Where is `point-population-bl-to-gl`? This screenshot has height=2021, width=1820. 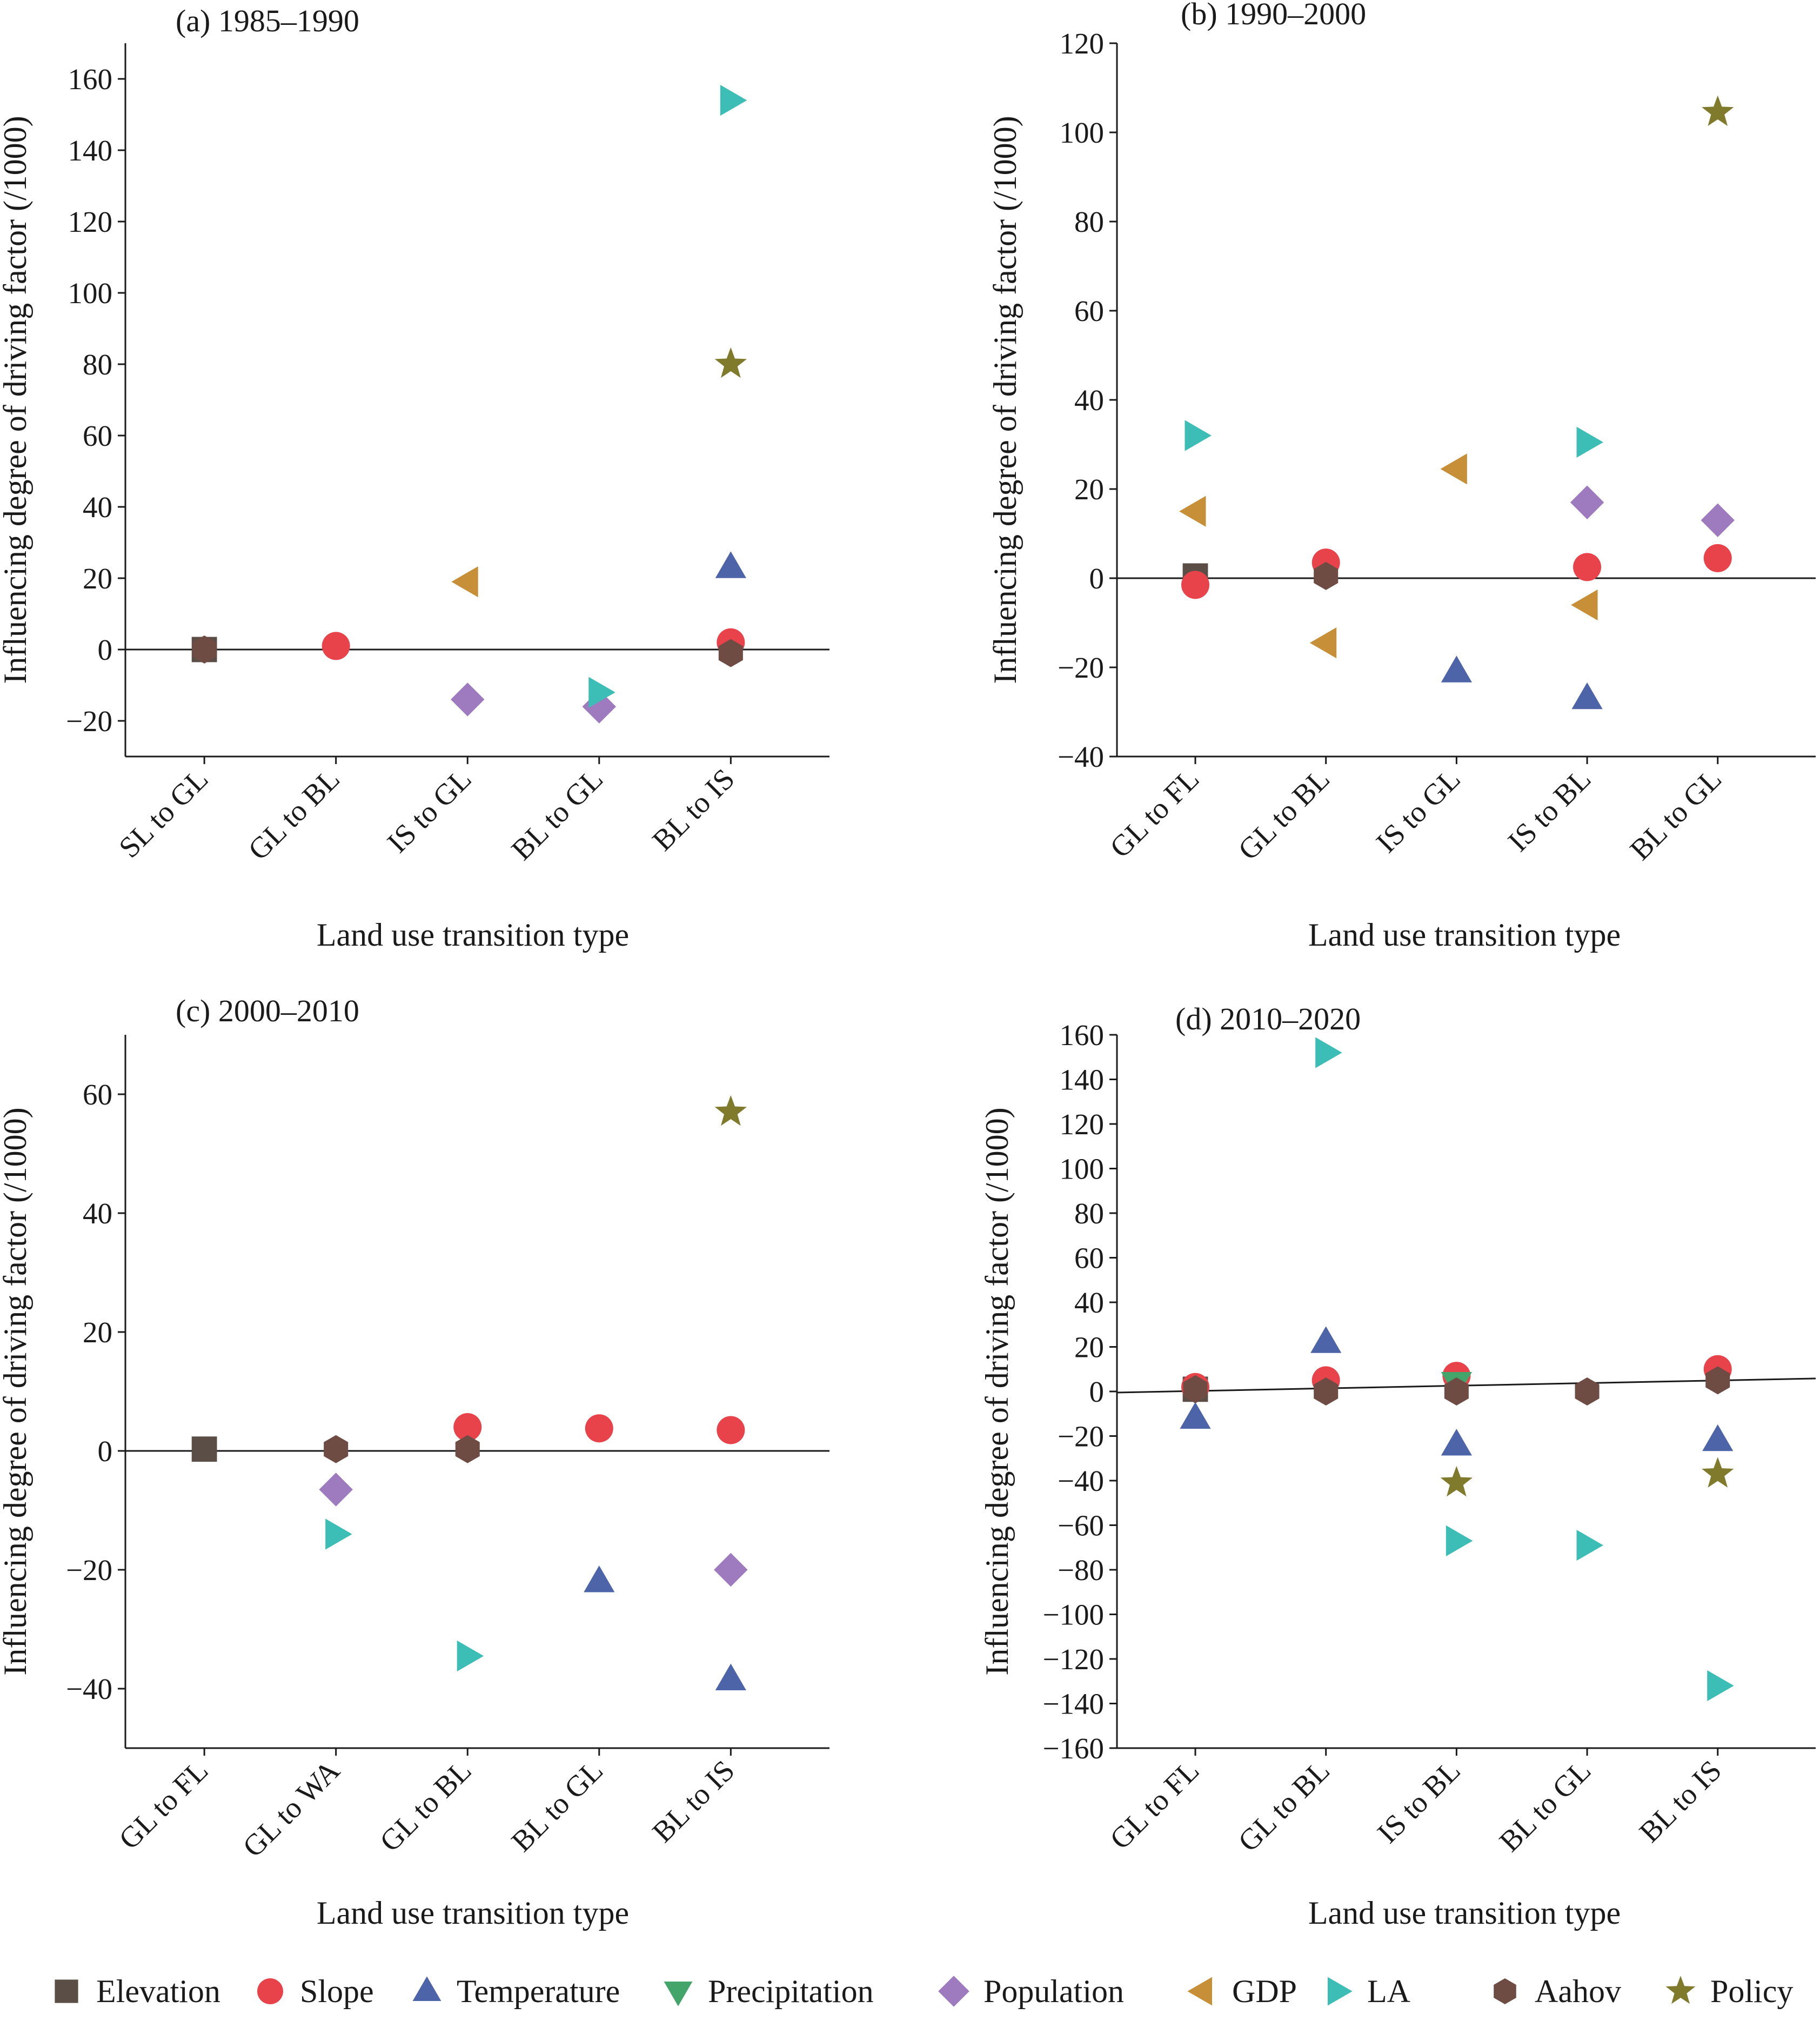
point-population-bl-to-gl is located at coordinates (1718, 520).